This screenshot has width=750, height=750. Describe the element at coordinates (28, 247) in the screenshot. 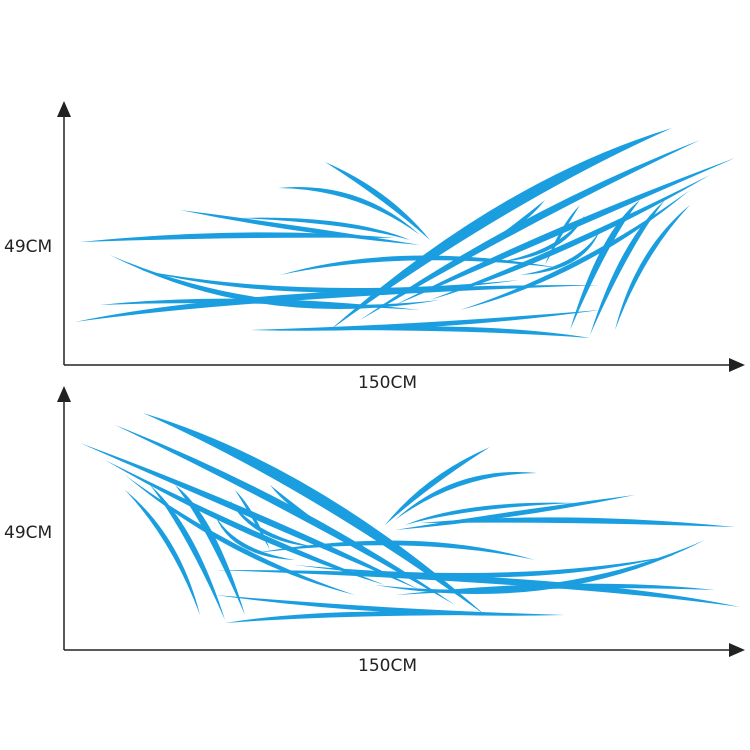

I see `height-label-top: 49CM` at that location.